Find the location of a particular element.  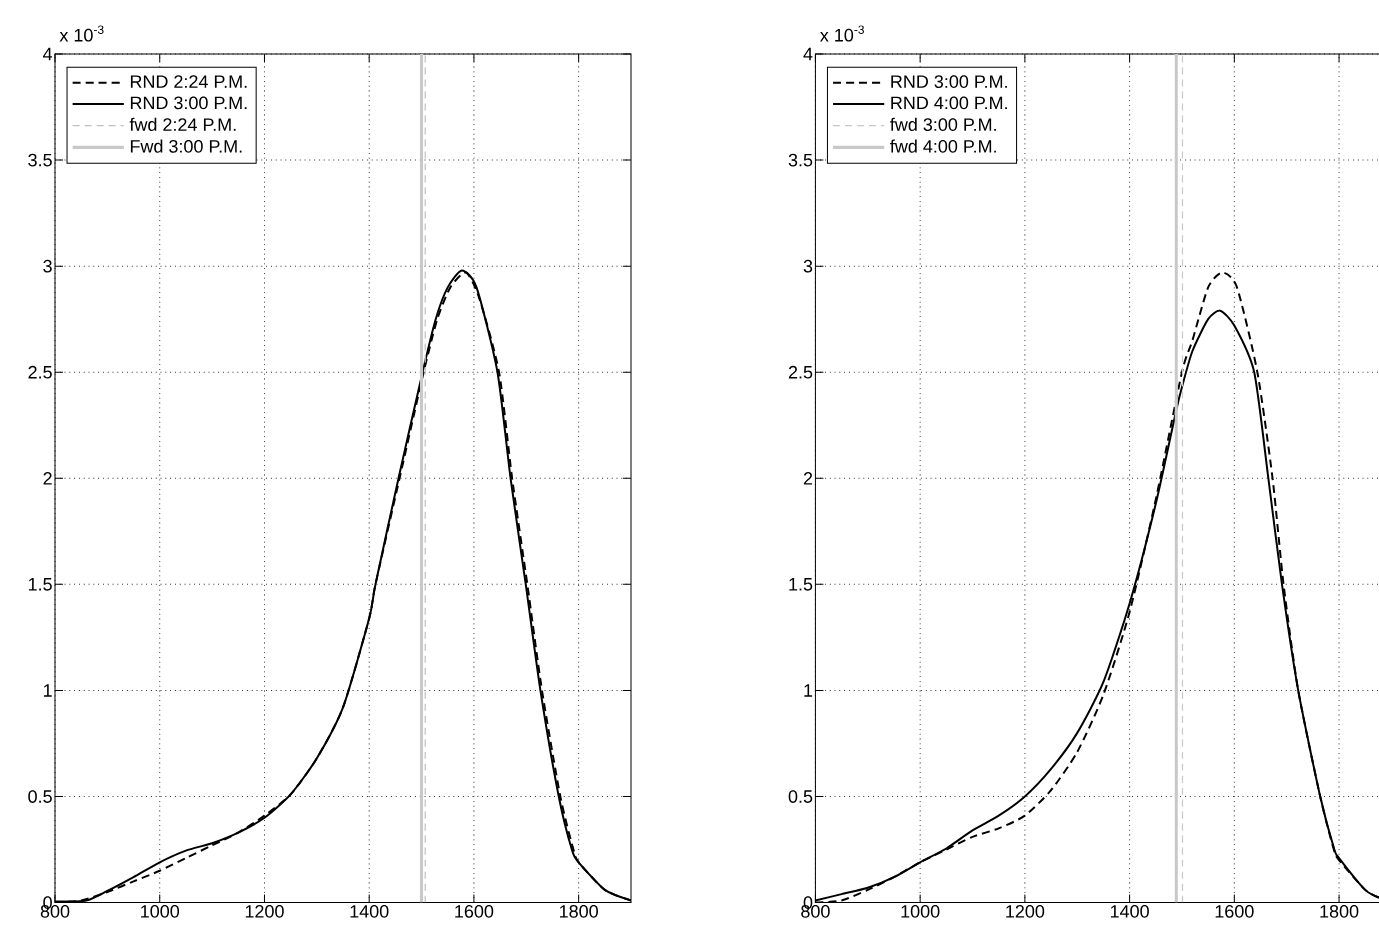

legend-label: RND 2:24 P.M. is located at coordinates (188, 81).